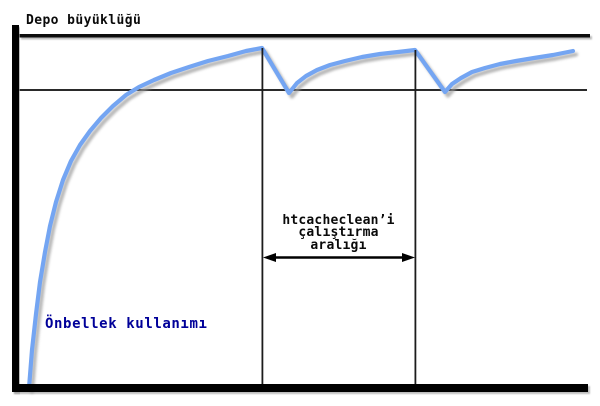 This screenshot has height=406, width=600. What do you see at coordinates (338, 220) in the screenshot?
I see `interval-annotation-line1: htcacheclean’i` at bounding box center [338, 220].